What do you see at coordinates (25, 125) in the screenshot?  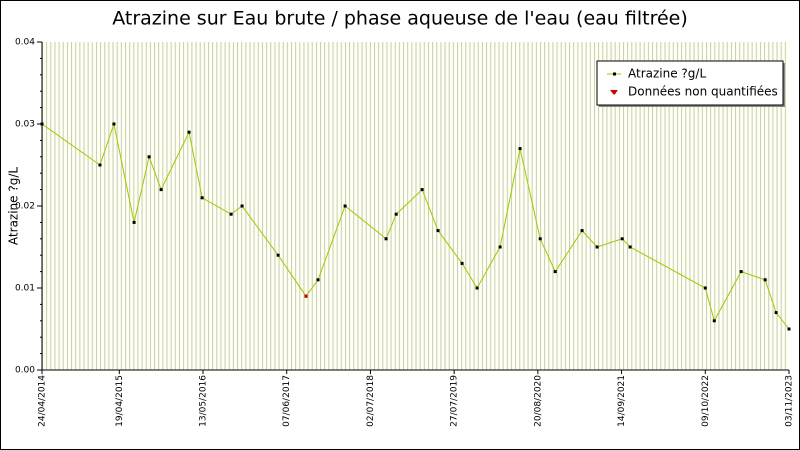 I see `y-tick-label: 0.03` at bounding box center [25, 125].